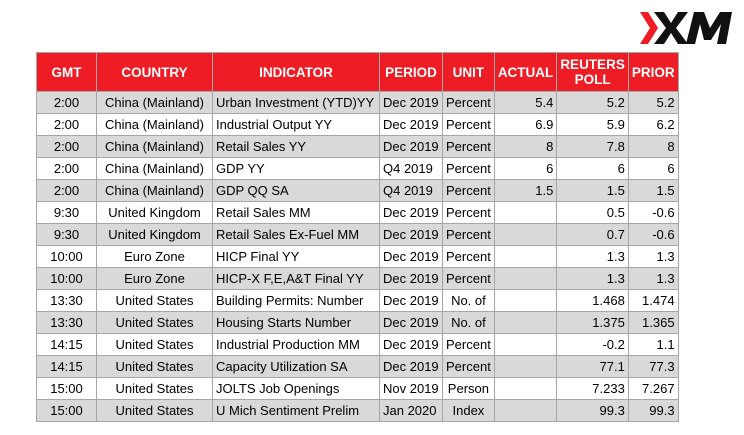 This screenshot has width=744, height=435. I want to click on header-unit: UNIT, so click(468, 72).